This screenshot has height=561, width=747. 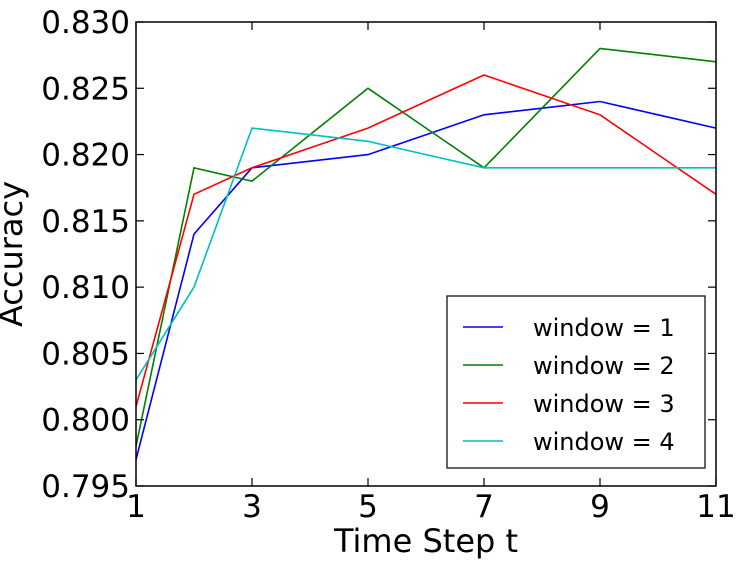 I want to click on x-tick-label: 3, so click(x=252, y=507).